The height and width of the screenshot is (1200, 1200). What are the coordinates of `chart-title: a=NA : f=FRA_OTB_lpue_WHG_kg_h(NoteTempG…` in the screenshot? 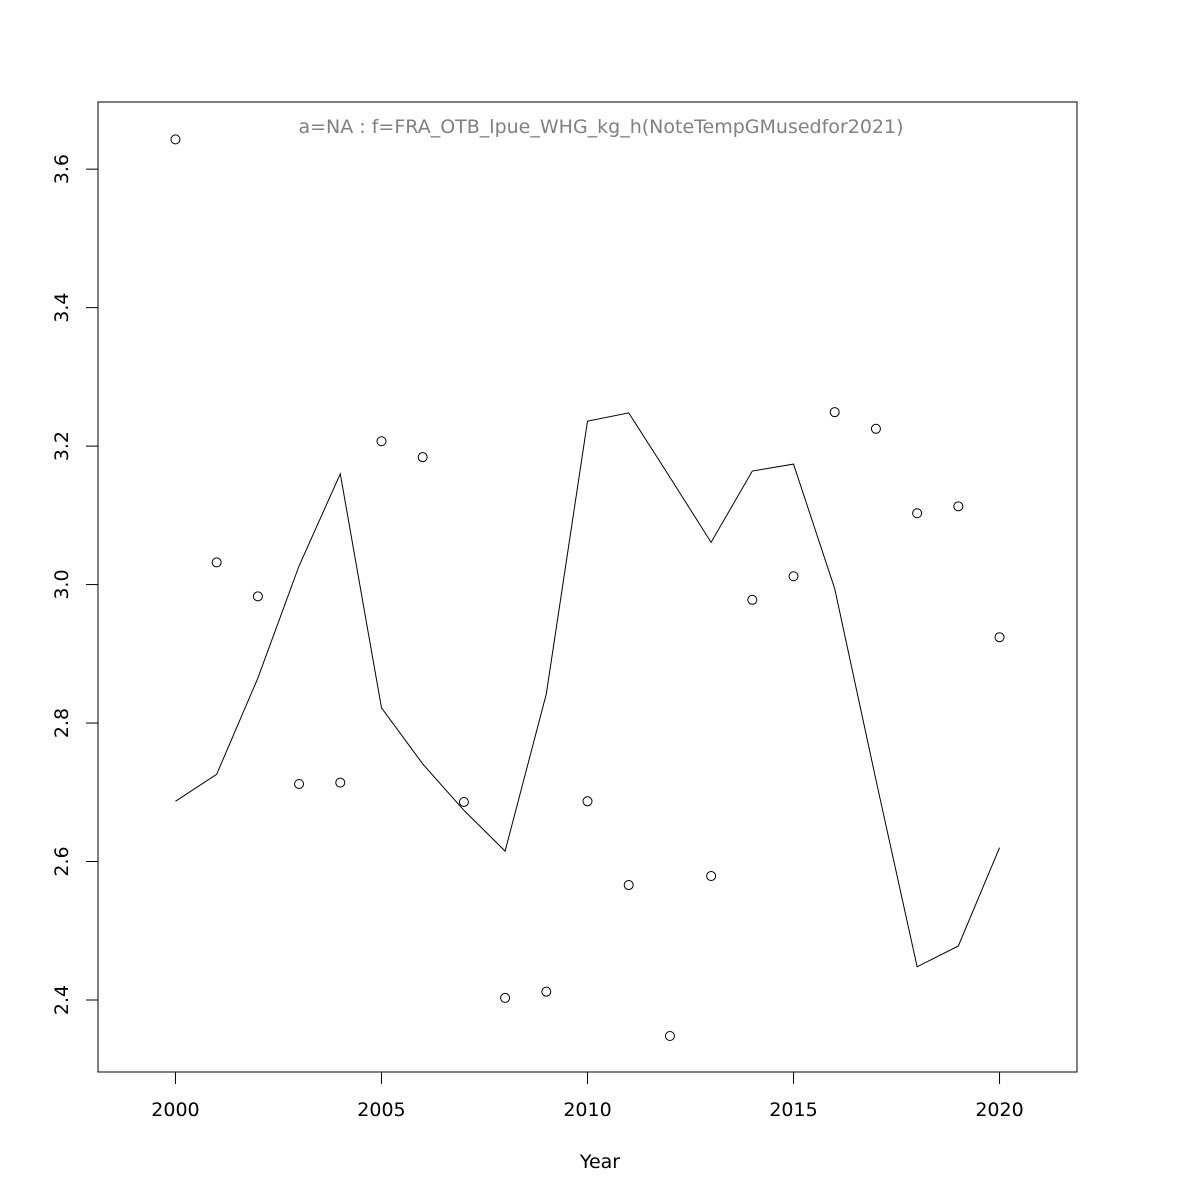 It's located at (600, 127).